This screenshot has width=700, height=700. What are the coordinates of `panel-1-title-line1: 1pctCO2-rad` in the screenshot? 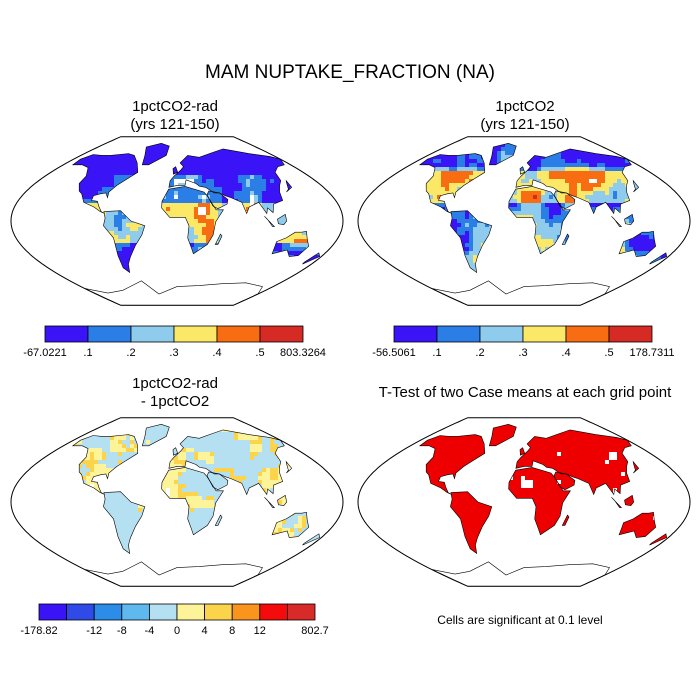 It's located at (175, 106).